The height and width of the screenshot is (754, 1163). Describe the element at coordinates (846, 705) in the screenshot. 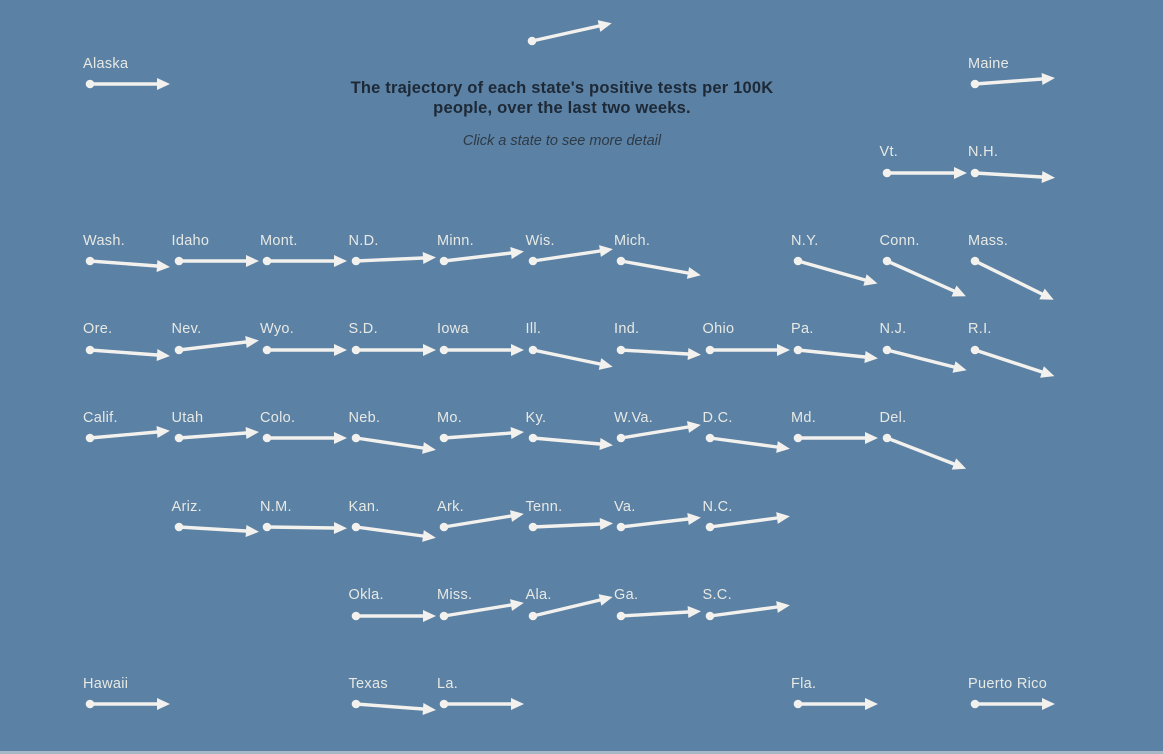

I see `state-fla: Fla.` at that location.